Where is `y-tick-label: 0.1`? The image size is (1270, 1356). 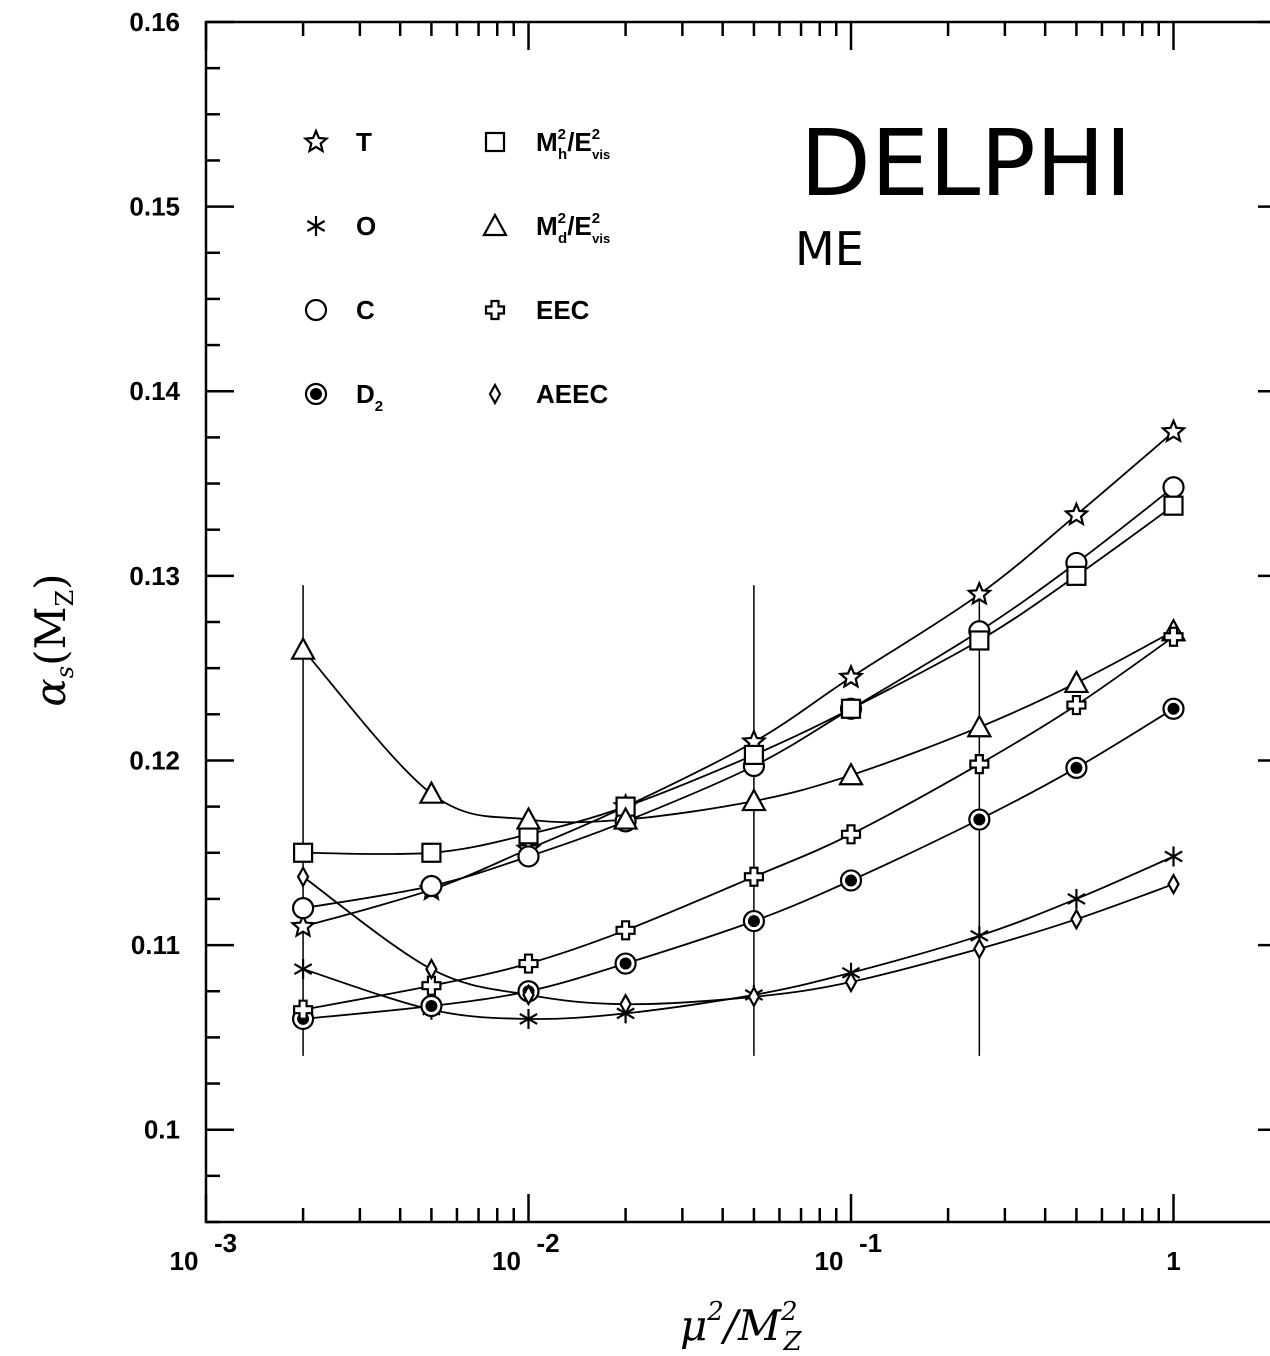
y-tick-label: 0.1 is located at coordinates (162, 1130).